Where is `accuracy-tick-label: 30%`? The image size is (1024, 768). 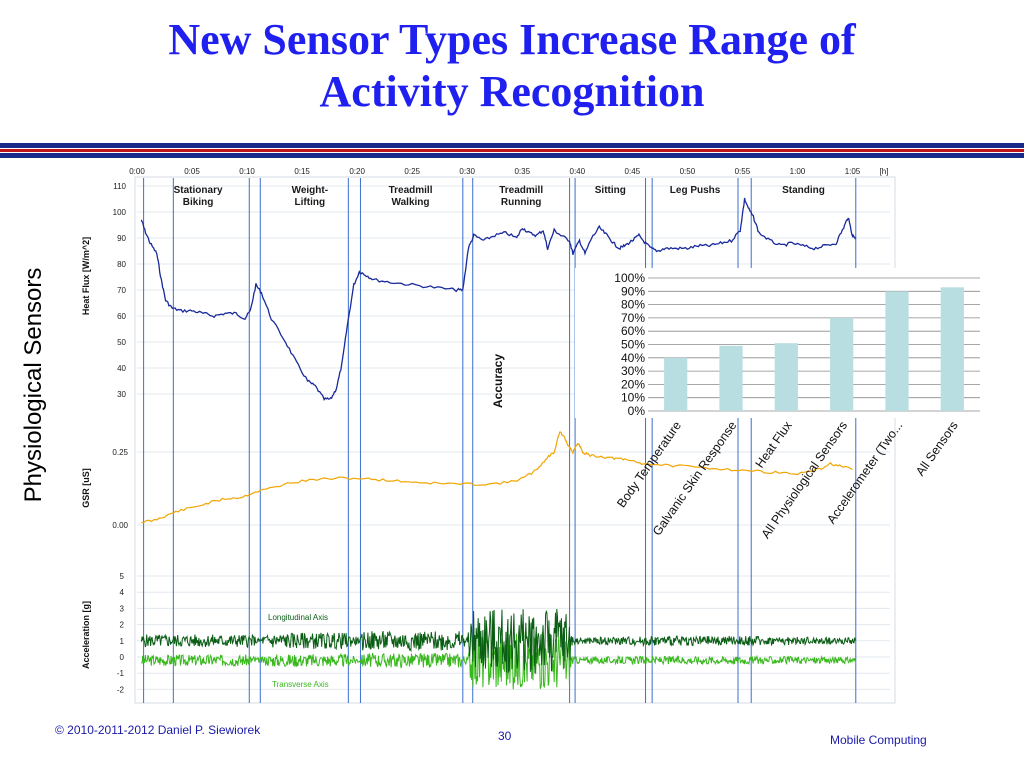 accuracy-tick-label: 30% is located at coordinates (633, 371).